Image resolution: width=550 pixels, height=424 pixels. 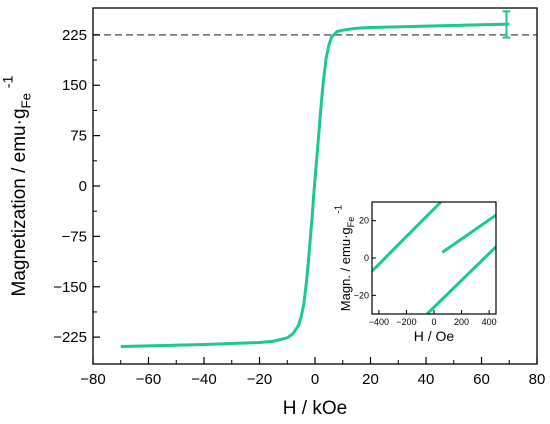 What do you see at coordinates (70, 287) in the screenshot?
I see `y-tick-label: −150` at bounding box center [70, 287].